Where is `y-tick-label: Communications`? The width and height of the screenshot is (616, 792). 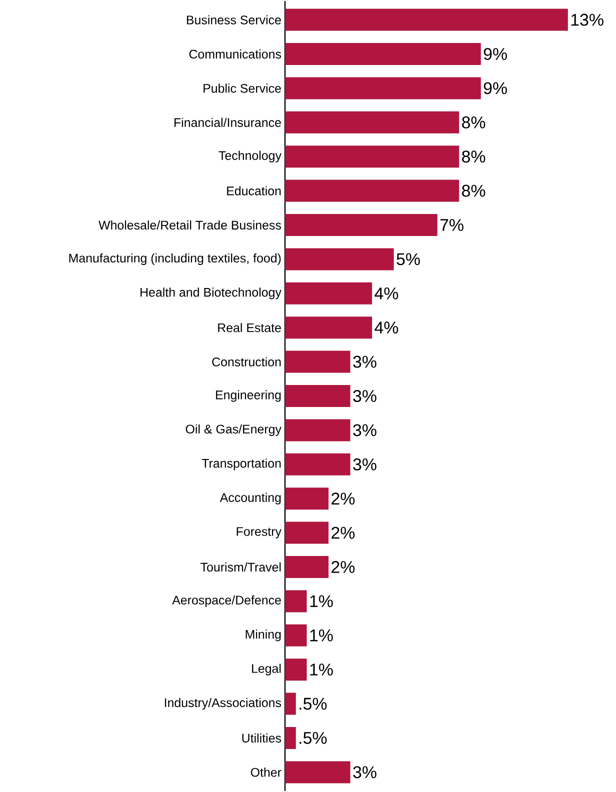 y-tick-label: Communications is located at coordinates (235, 54).